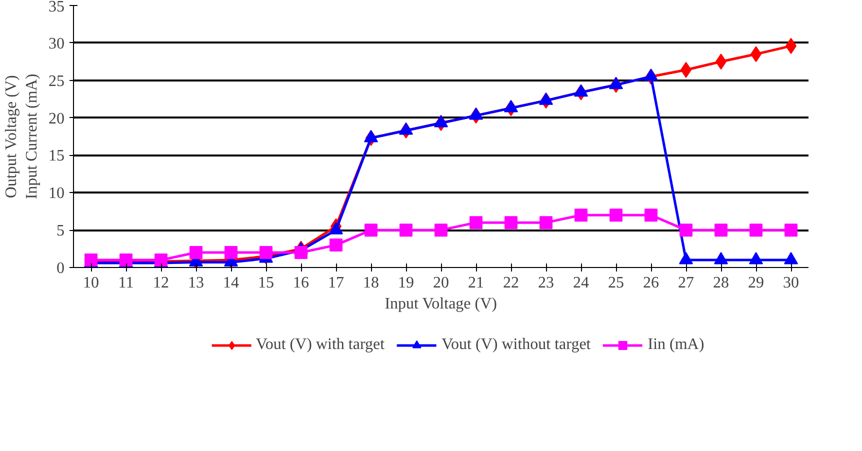 The image size is (862, 451). What do you see at coordinates (56, 193) in the screenshot?
I see `y-tick-label: 10` at bounding box center [56, 193].